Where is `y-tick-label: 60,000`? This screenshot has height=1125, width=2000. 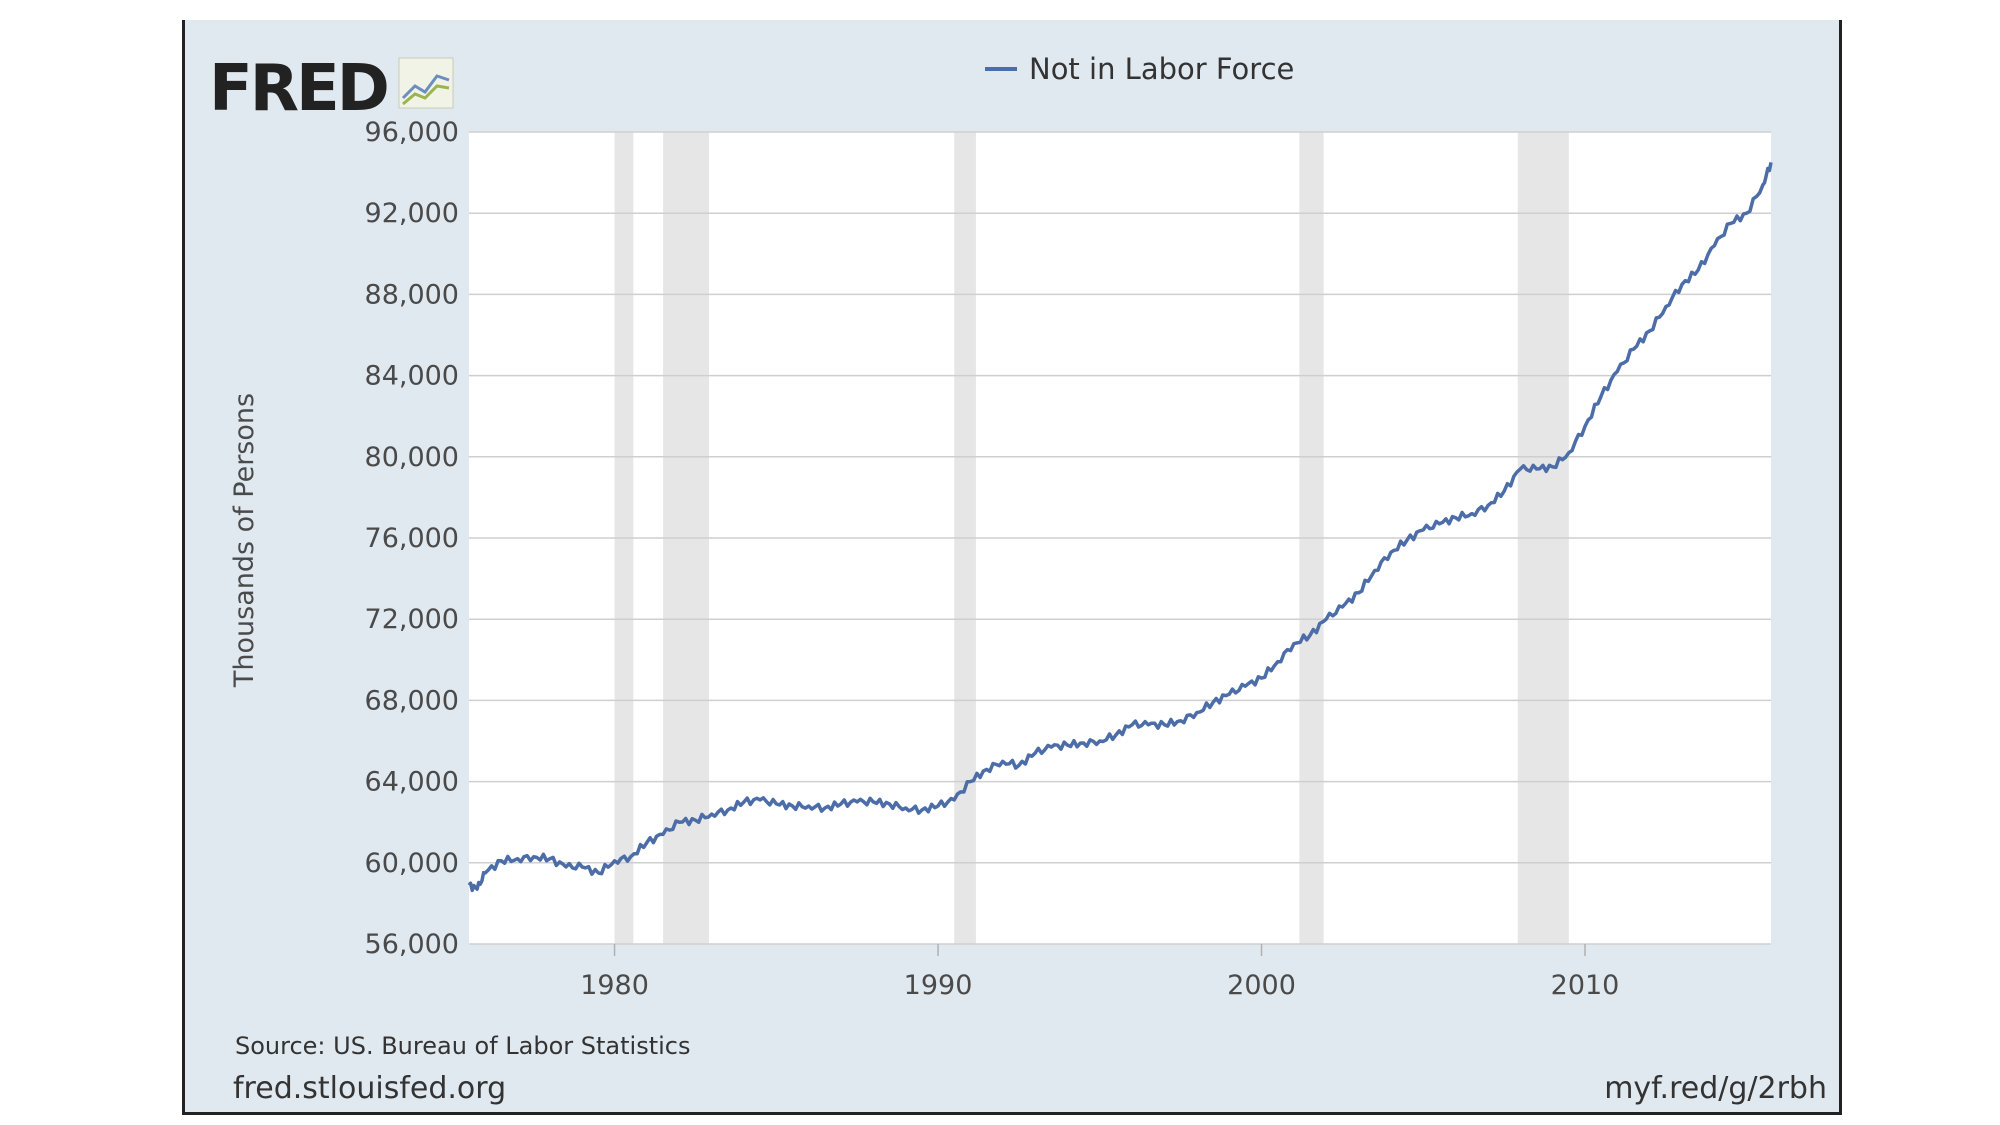
y-tick-label: 60,000 is located at coordinates (412, 863).